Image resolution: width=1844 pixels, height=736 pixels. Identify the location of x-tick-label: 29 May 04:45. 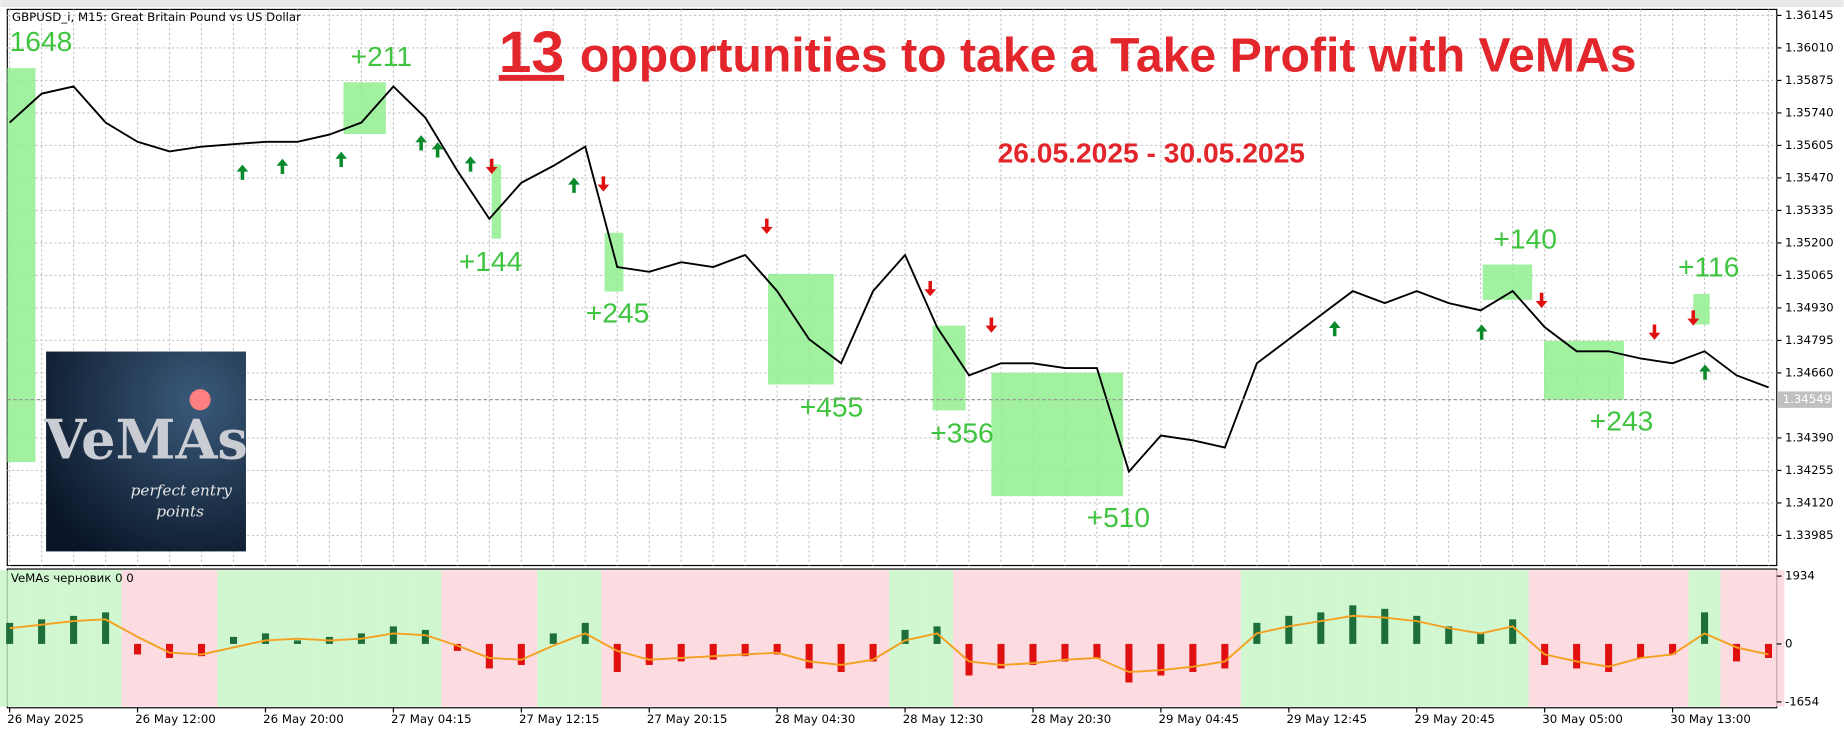
(1199, 719).